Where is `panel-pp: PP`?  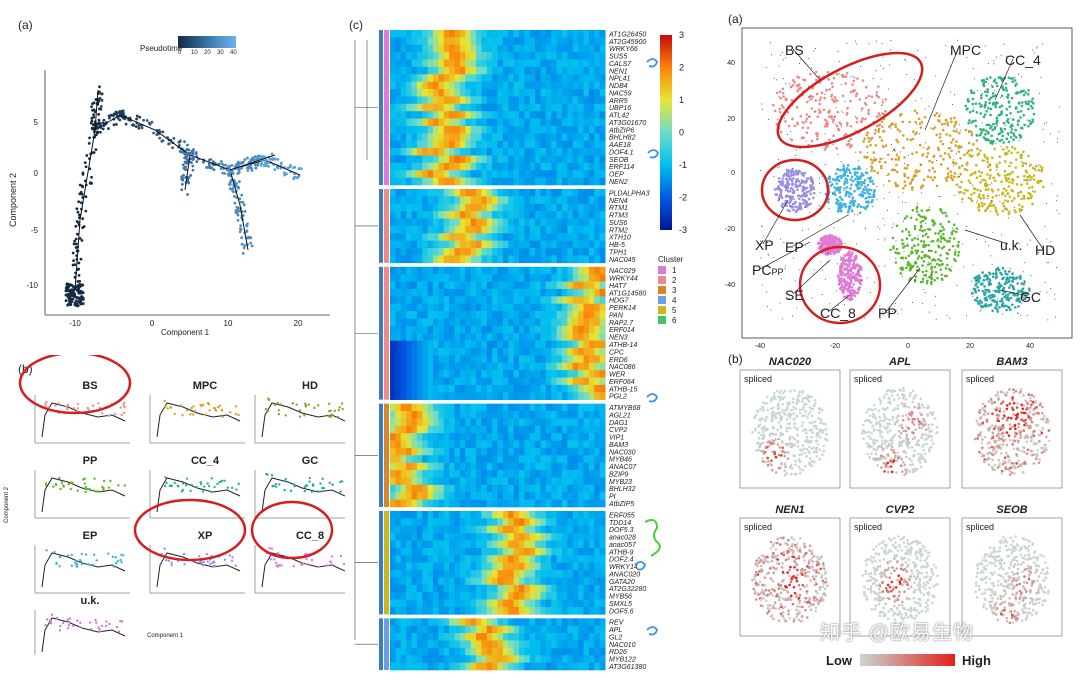
panel-pp: PP is located at coordinates (82, 487).